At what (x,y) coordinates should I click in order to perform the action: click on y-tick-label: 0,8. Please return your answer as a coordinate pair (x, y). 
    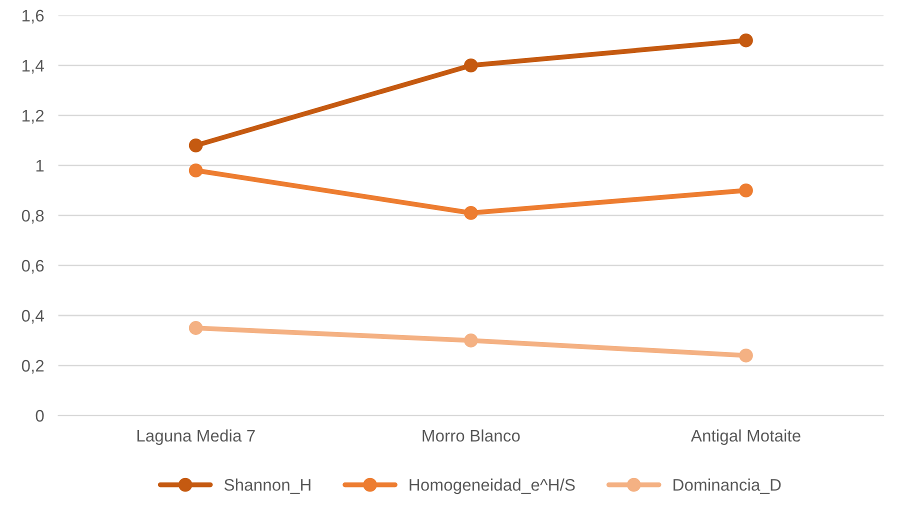
    Looking at the image, I should click on (33, 217).